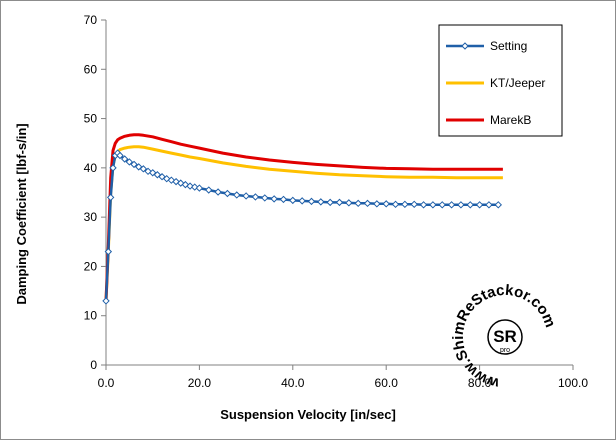 The width and height of the screenshot is (616, 440). I want to click on legend-items: Setting KT/Jeeper MarekB, so click(495, 83).